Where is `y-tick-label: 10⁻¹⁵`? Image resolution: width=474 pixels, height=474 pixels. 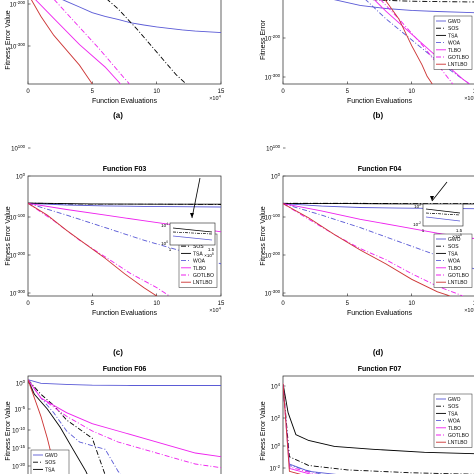 y-tick-label: 10⁻¹⁵ is located at coordinates (19, 448).